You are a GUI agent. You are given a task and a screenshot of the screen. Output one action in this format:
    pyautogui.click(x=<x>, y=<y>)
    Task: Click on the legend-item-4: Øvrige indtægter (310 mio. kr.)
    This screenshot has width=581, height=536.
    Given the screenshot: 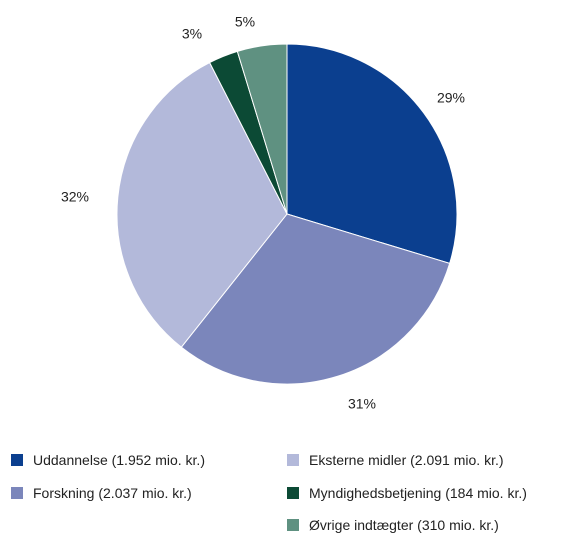 What is the action you would take?
    pyautogui.click(x=393, y=525)
    